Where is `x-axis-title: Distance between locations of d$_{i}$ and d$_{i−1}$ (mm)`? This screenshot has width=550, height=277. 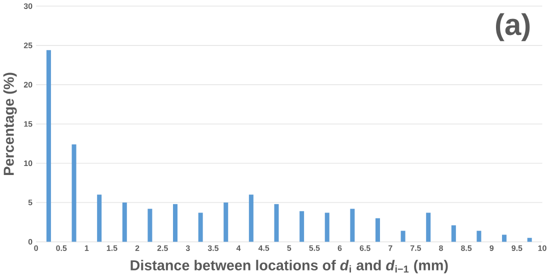
x-axis-title: Distance between locations of d$_{i}$ and d$_{i−1}$ (mm) is located at coordinates (289, 267).